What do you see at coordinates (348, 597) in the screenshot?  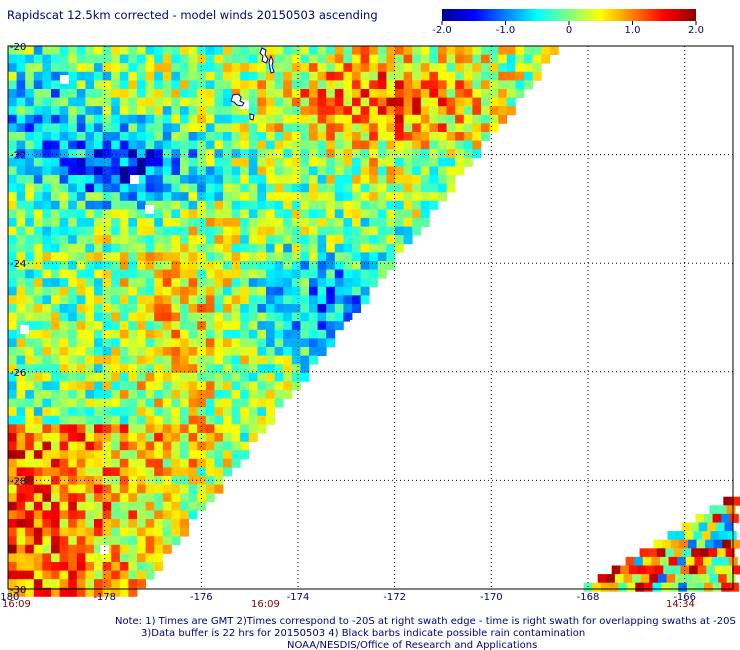 I see `x-axis-labels: -180-178-176-174-172-170-168-166` at bounding box center [348, 597].